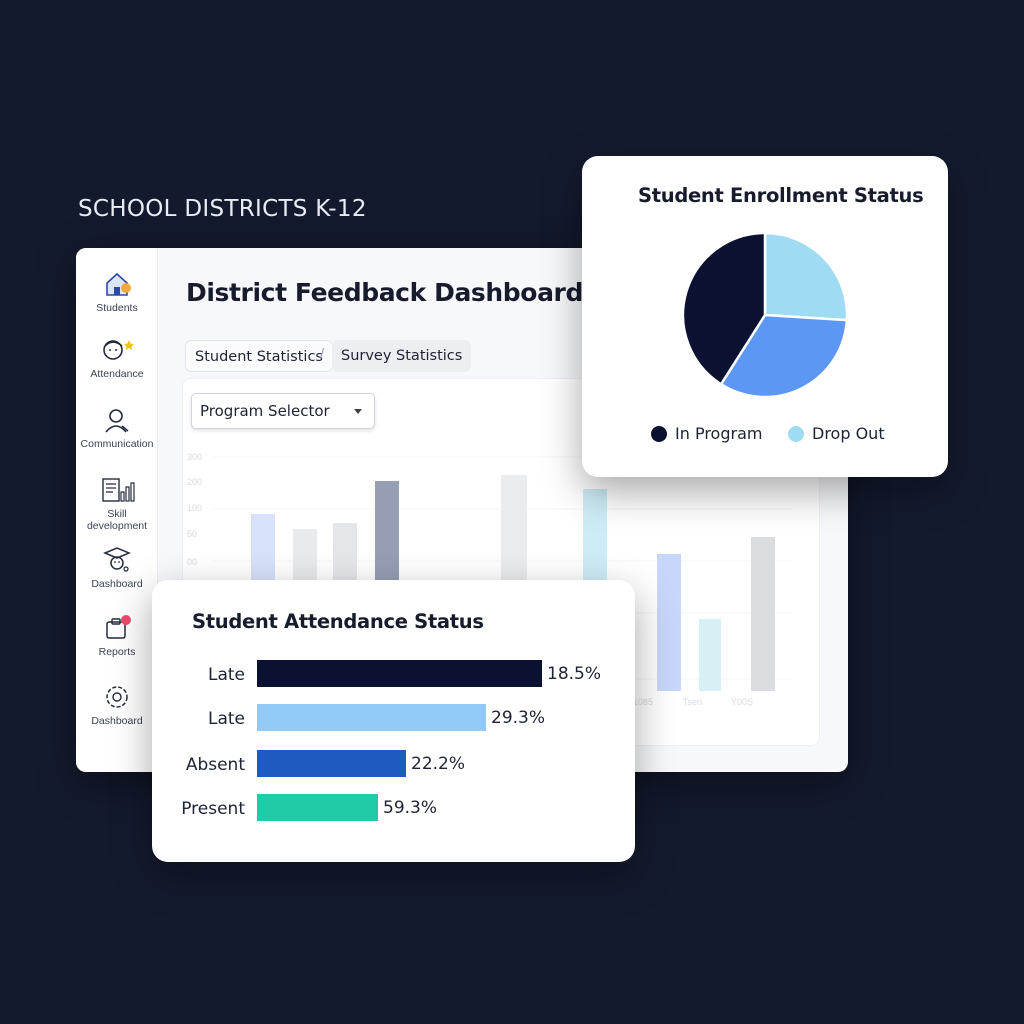 This screenshot has width=1024, height=1024. What do you see at coordinates (848, 433) in the screenshot?
I see `legend-label: Drop Out` at bounding box center [848, 433].